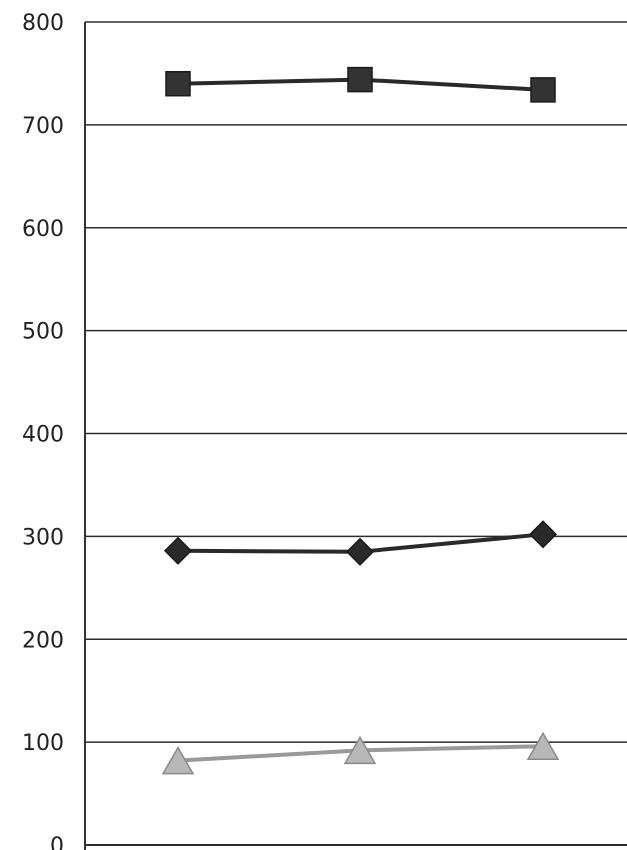 The image size is (627, 850). Describe the element at coordinates (43, 537) in the screenshot. I see `y-tick-label-300: 300` at that location.